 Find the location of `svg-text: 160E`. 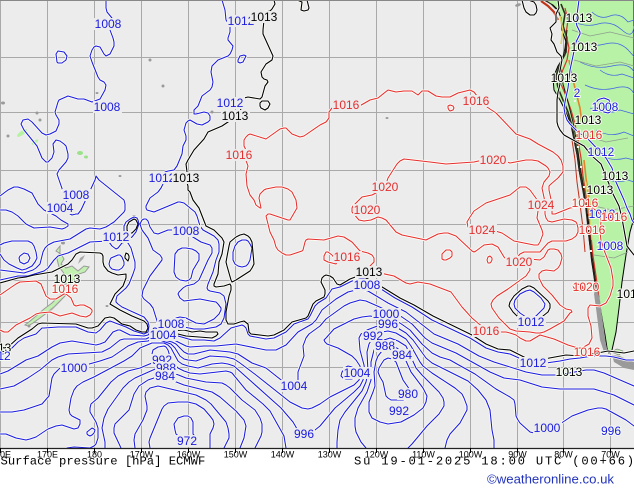

svg-text: 160E is located at coordinates (5, 455).